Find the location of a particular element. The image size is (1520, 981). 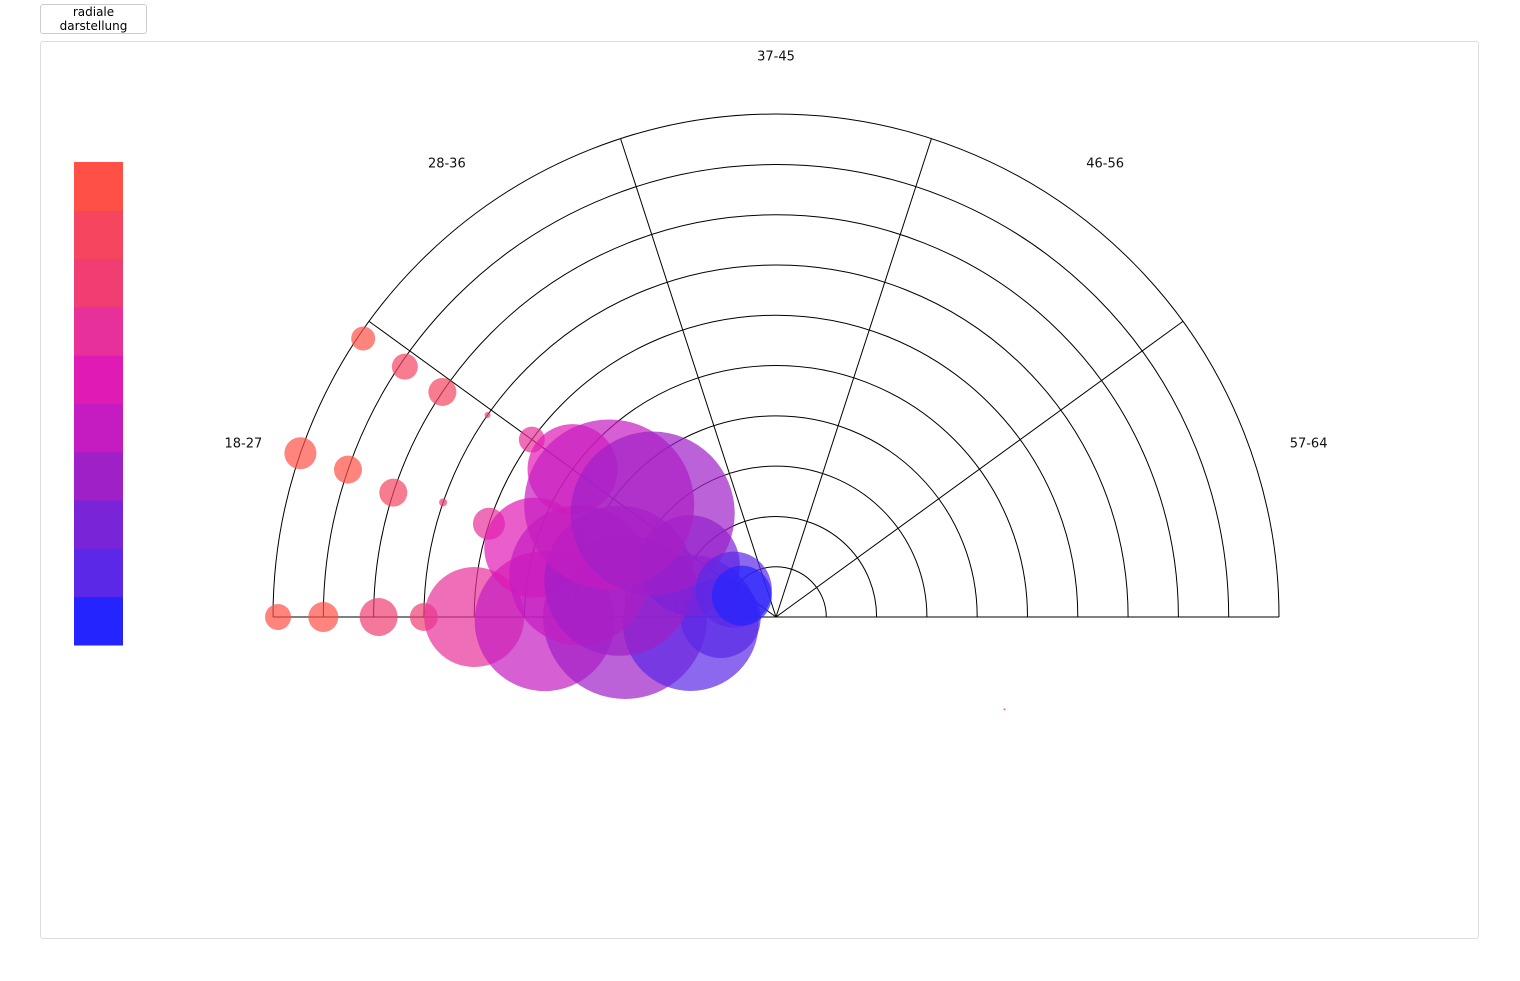

sector-label: 46-56 is located at coordinates (1105, 163).